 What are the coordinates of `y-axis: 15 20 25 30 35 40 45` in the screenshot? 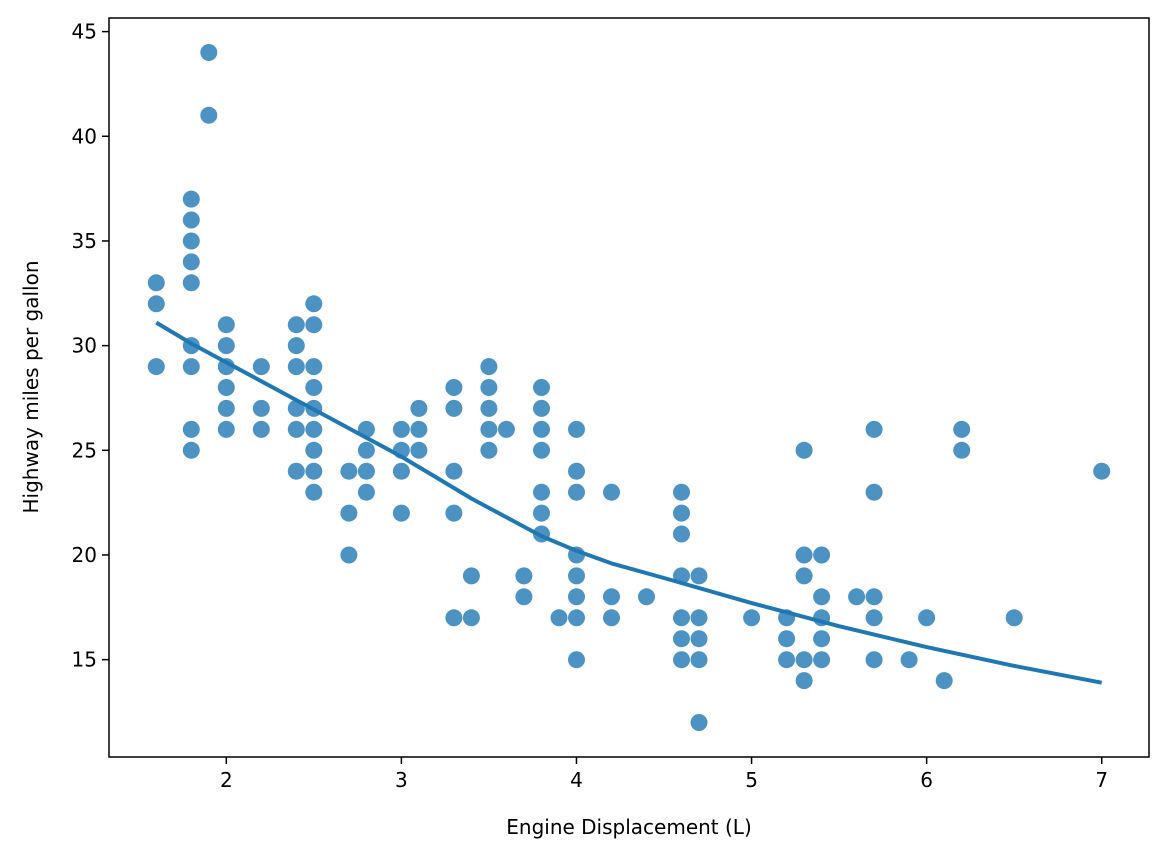 It's located at (90, 346).